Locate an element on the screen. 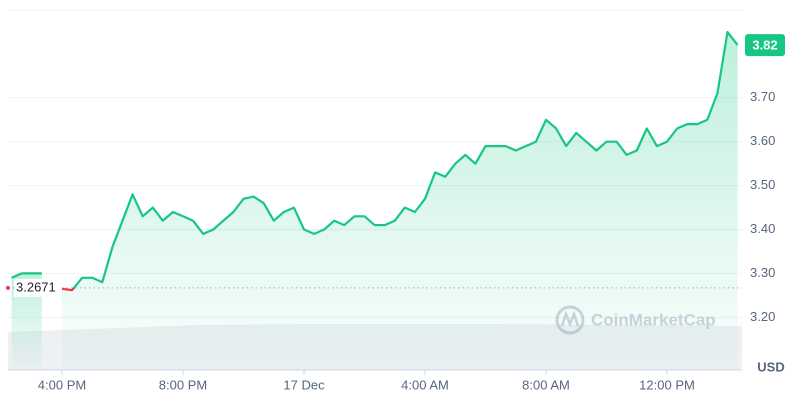 The height and width of the screenshot is (400, 800). x-tick-label: 17 Dec is located at coordinates (304, 384).